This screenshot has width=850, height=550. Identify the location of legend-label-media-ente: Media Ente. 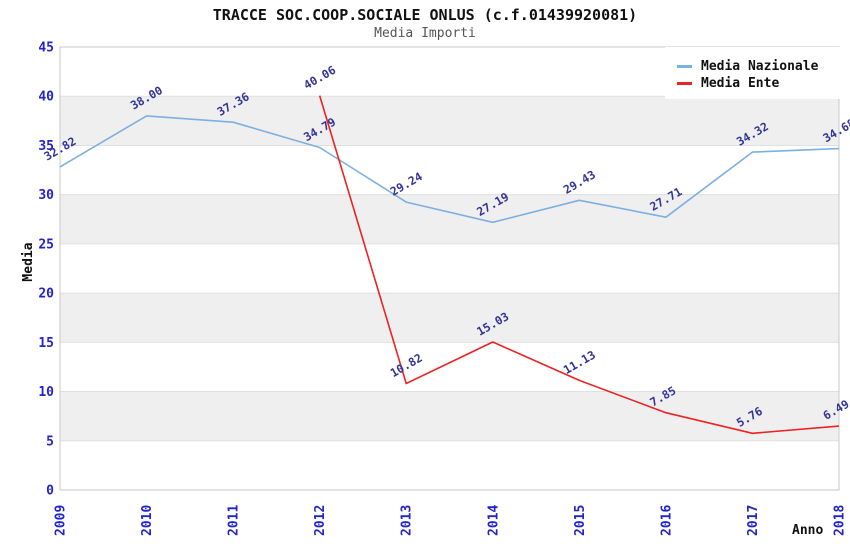
(740, 83).